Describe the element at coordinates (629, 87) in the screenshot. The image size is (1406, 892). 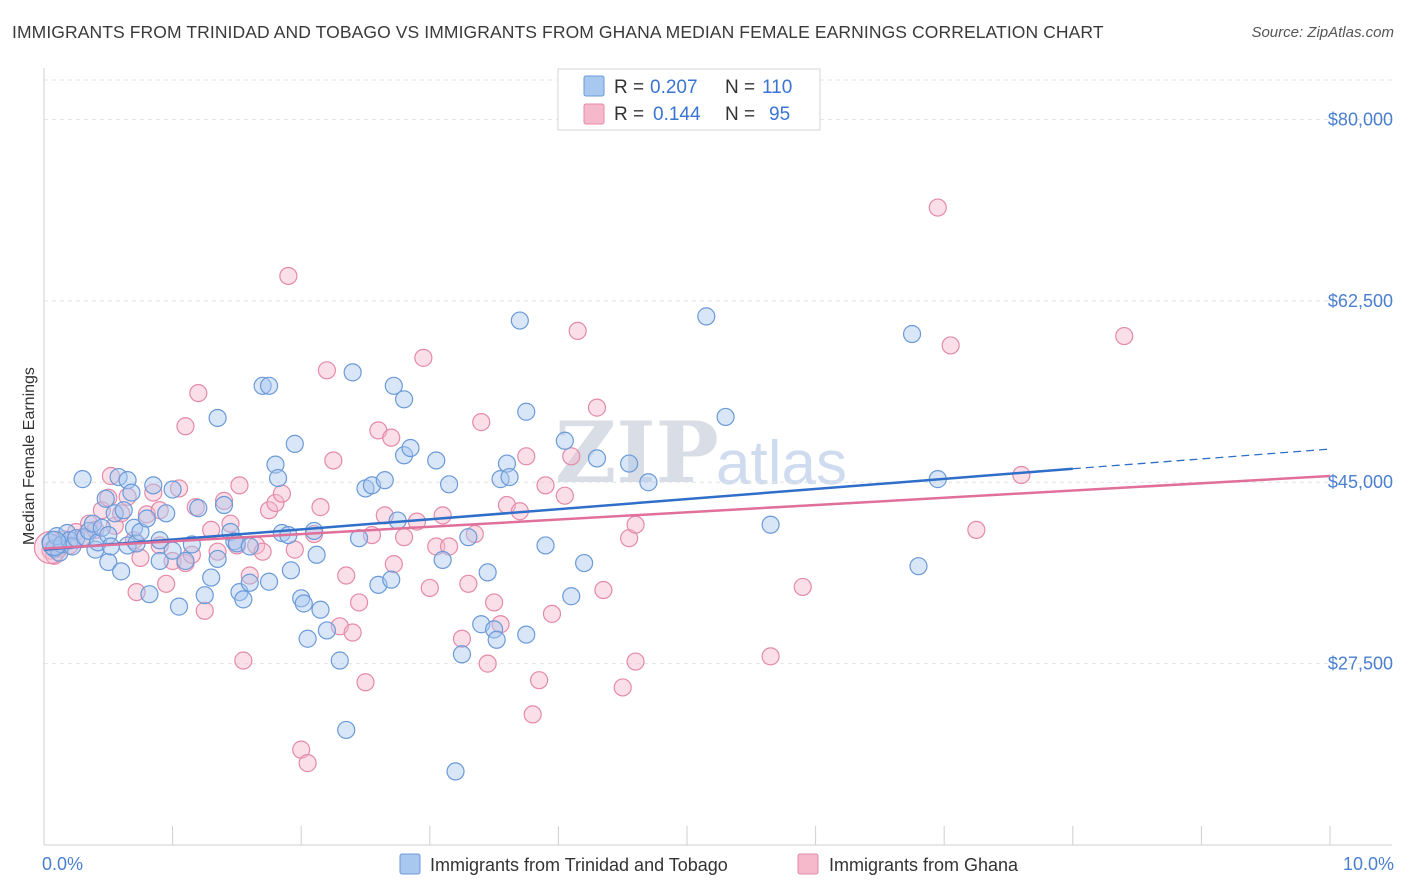
I see `stats-blue-r-label: R =` at that location.